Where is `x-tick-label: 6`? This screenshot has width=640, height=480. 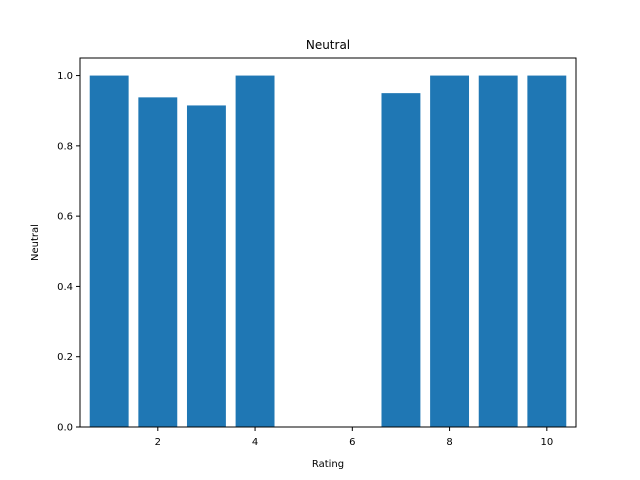
x-tick-label: 6 is located at coordinates (352, 442).